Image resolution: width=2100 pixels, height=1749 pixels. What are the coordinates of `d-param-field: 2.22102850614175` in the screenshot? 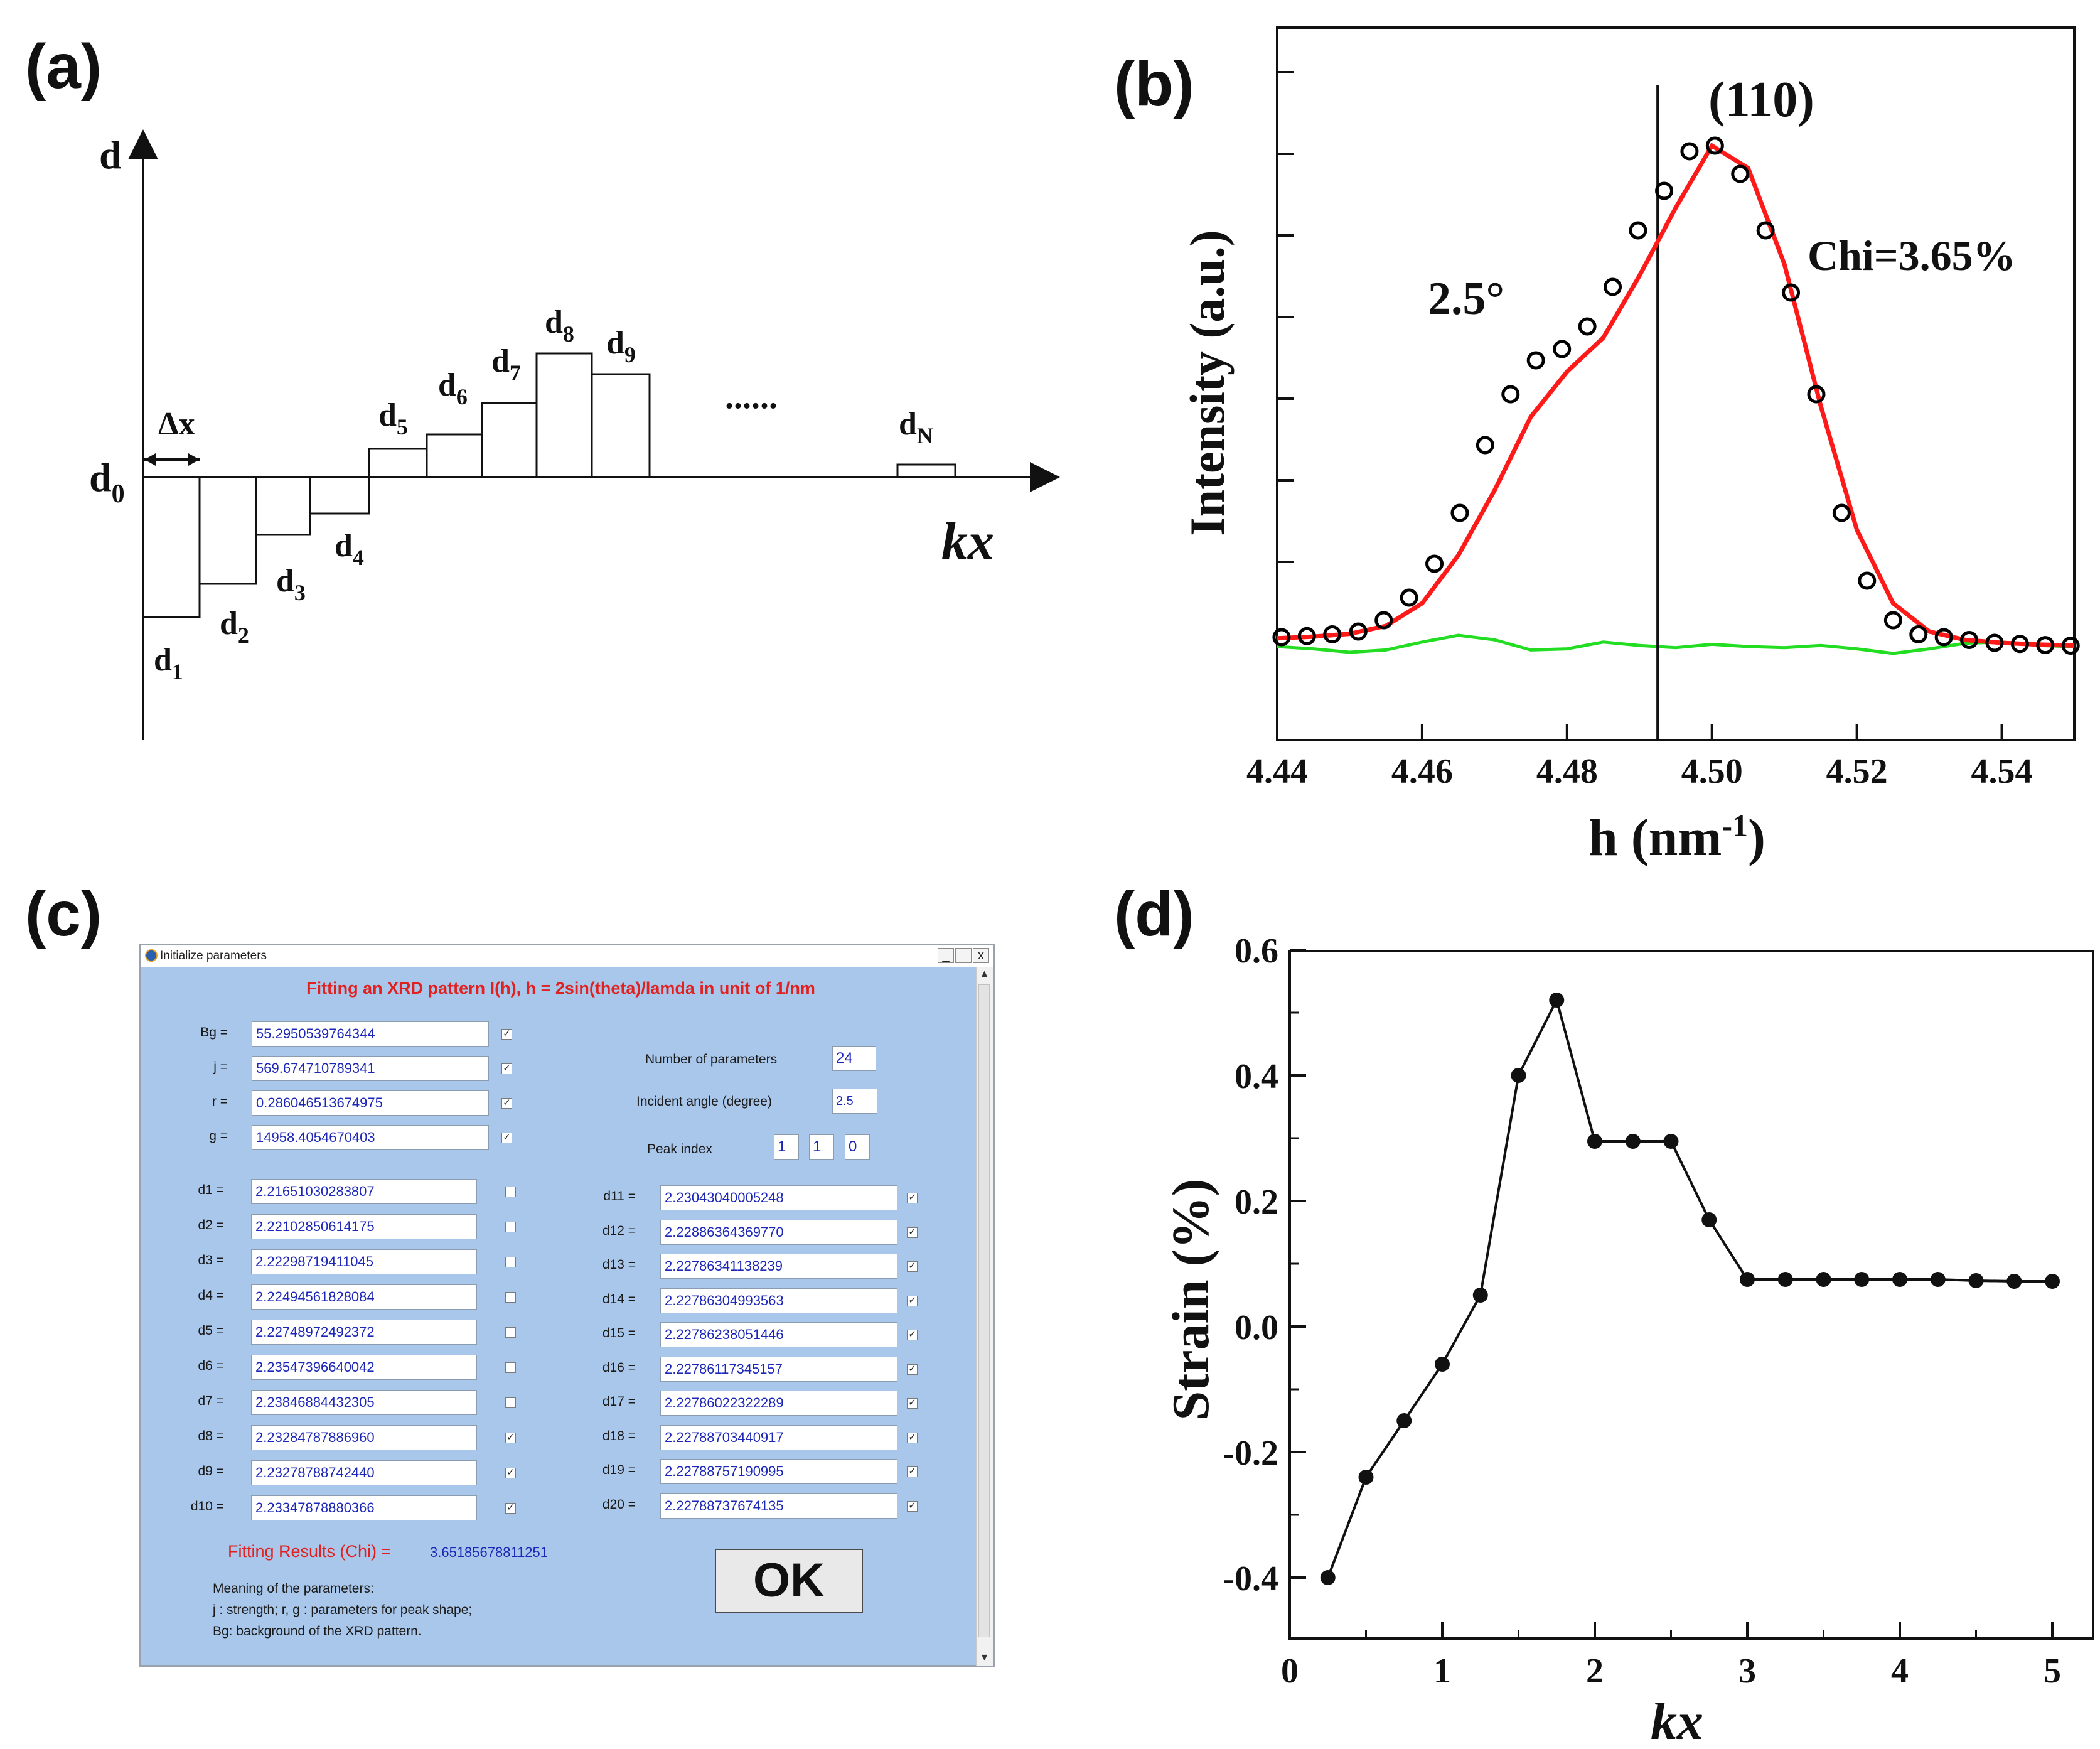 It's located at (364, 1226).